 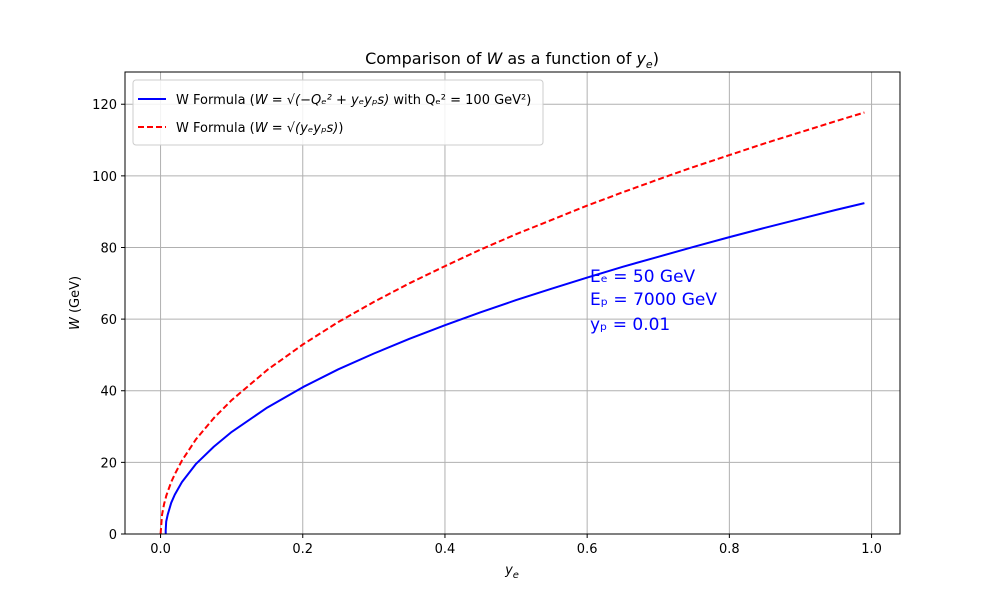 What do you see at coordinates (108, 320) in the screenshot?
I see `y-tick-label: 60` at bounding box center [108, 320].